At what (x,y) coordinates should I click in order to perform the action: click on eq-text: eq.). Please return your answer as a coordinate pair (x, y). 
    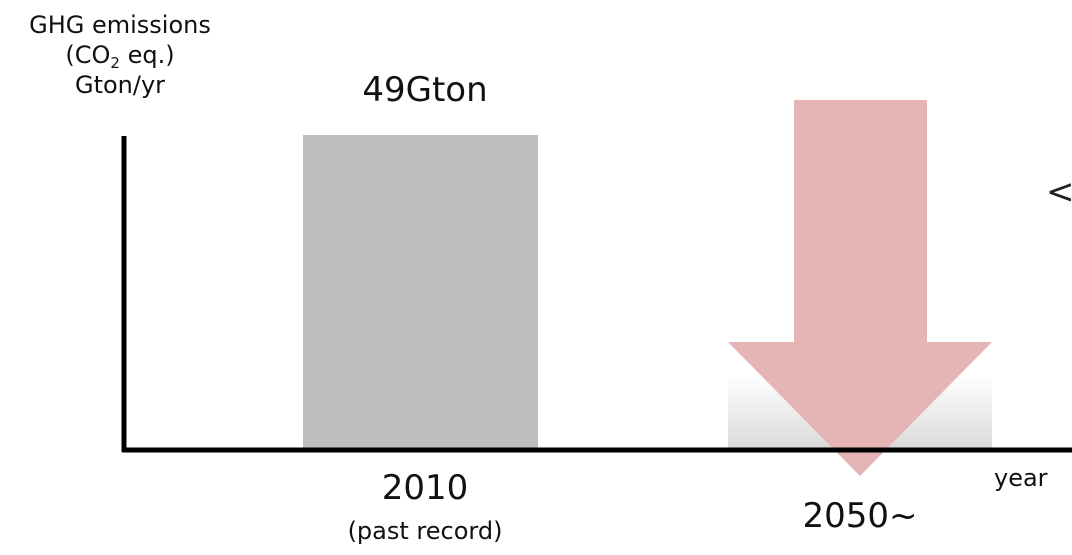
    Looking at the image, I should click on (147, 55).